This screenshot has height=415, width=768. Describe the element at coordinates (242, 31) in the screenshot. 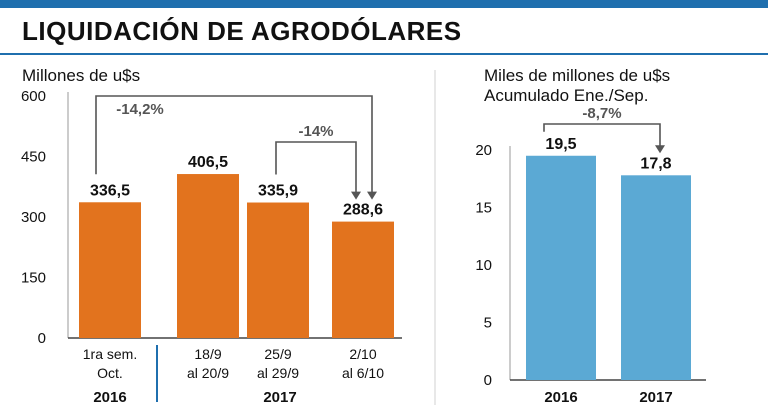

I see `page-title: LIQUIDACIÓN DE AGRODÓLARES` at that location.